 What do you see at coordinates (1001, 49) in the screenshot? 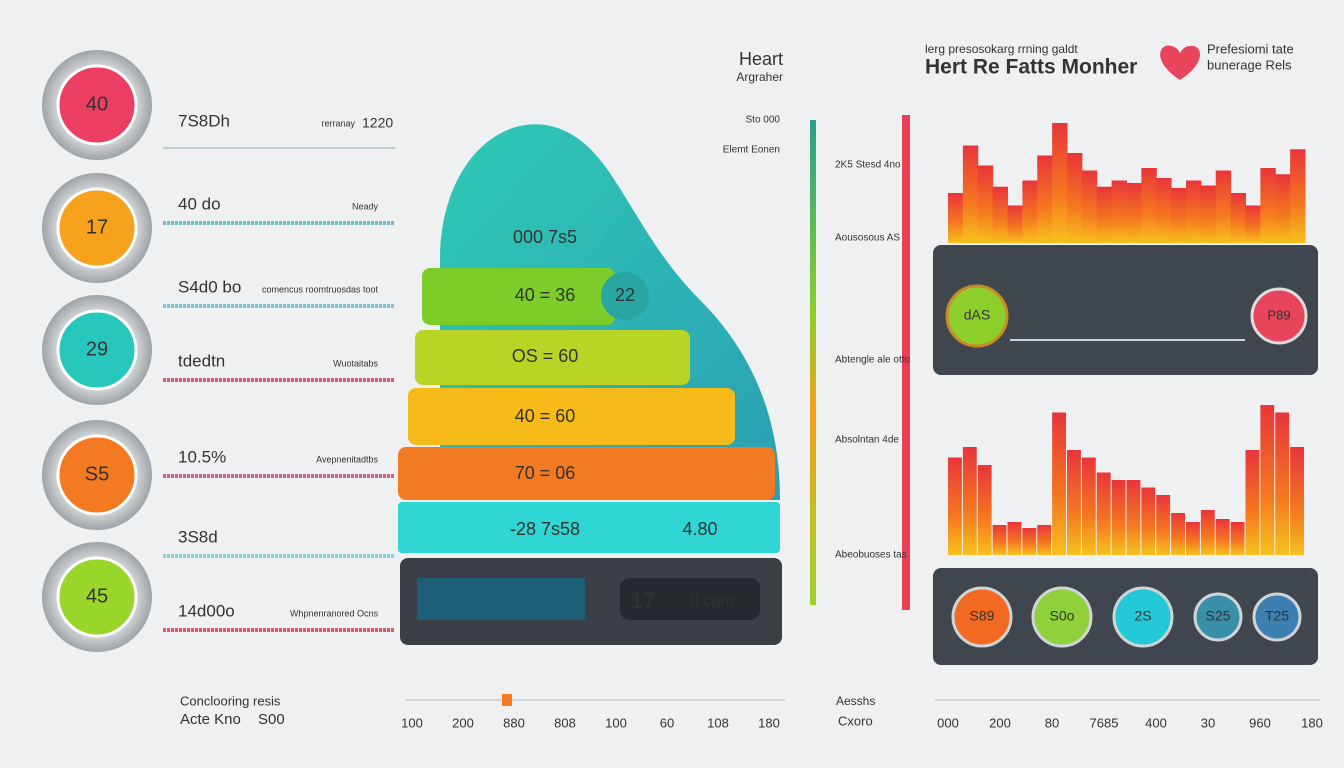
I see `label: lerg presosokarg rrning galdt` at bounding box center [1001, 49].